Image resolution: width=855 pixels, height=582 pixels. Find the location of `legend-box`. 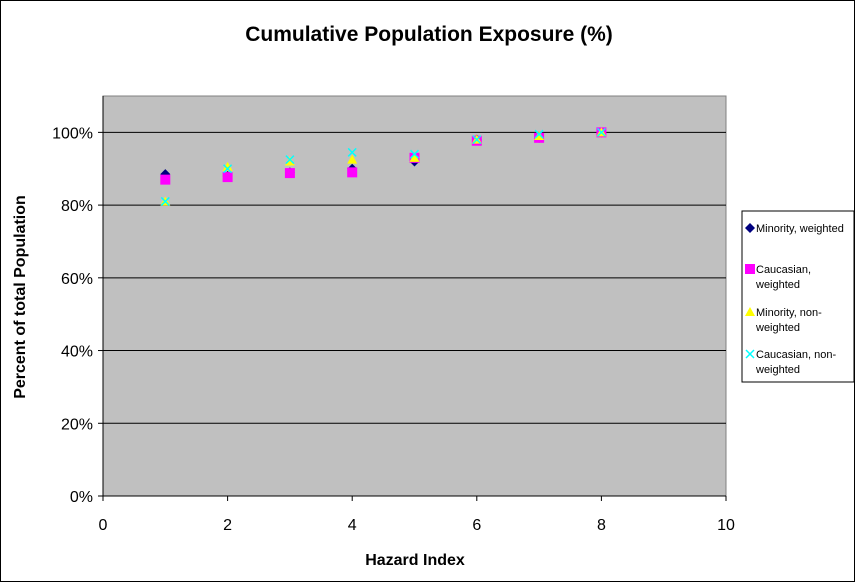

legend-box is located at coordinates (797, 296).